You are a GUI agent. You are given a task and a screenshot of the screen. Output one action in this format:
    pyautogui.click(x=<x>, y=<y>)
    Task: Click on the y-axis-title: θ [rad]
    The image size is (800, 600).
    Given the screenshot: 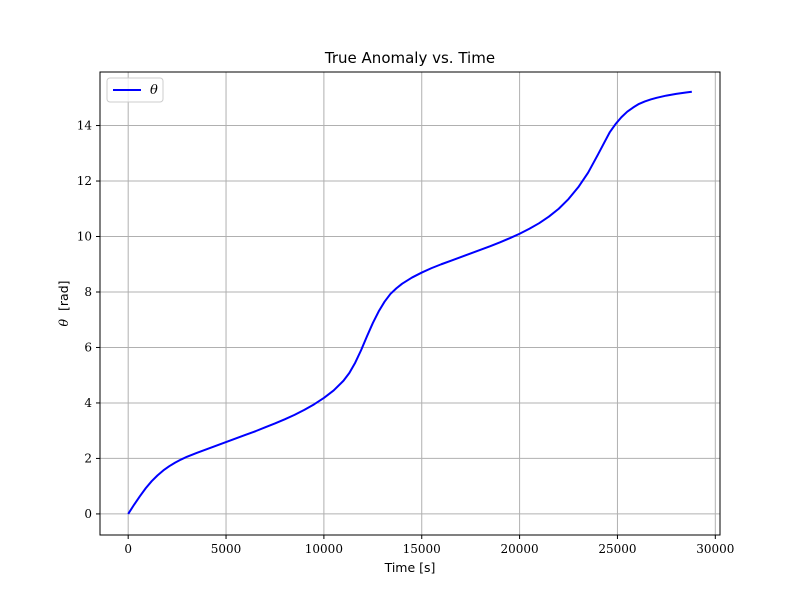 What is the action you would take?
    pyautogui.click(x=63, y=303)
    